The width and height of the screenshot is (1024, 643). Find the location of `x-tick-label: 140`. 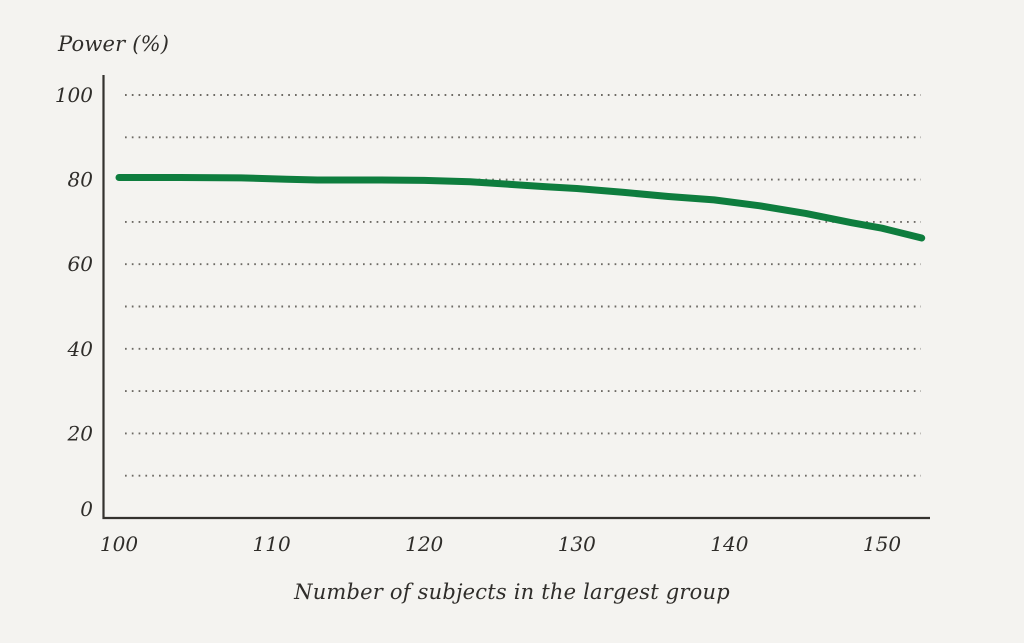

x-tick-label: 140 is located at coordinates (729, 544).